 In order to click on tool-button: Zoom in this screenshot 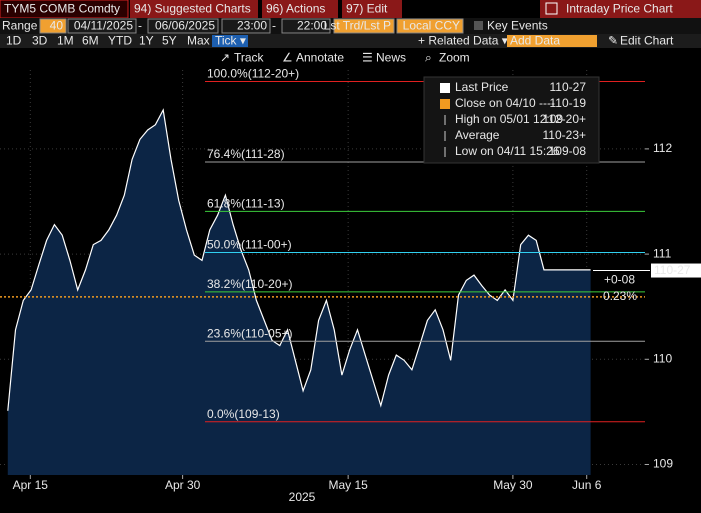, I will do `click(454, 58)`.